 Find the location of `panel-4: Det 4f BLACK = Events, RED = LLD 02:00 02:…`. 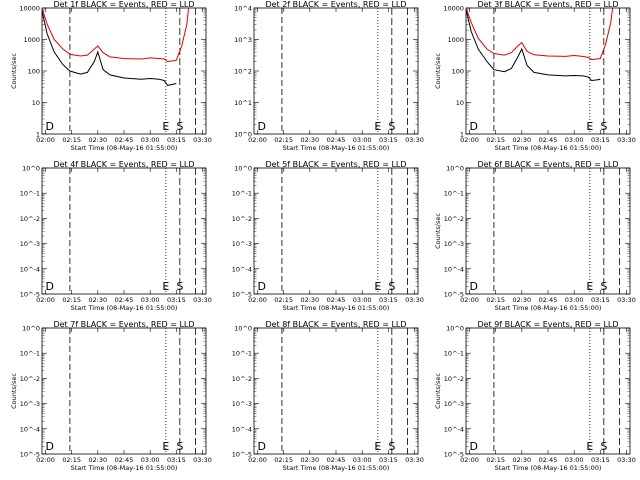

panel-4: Det 4f BLACK = Events, RED = LLD 02:00 02:… is located at coordinates (116, 236).